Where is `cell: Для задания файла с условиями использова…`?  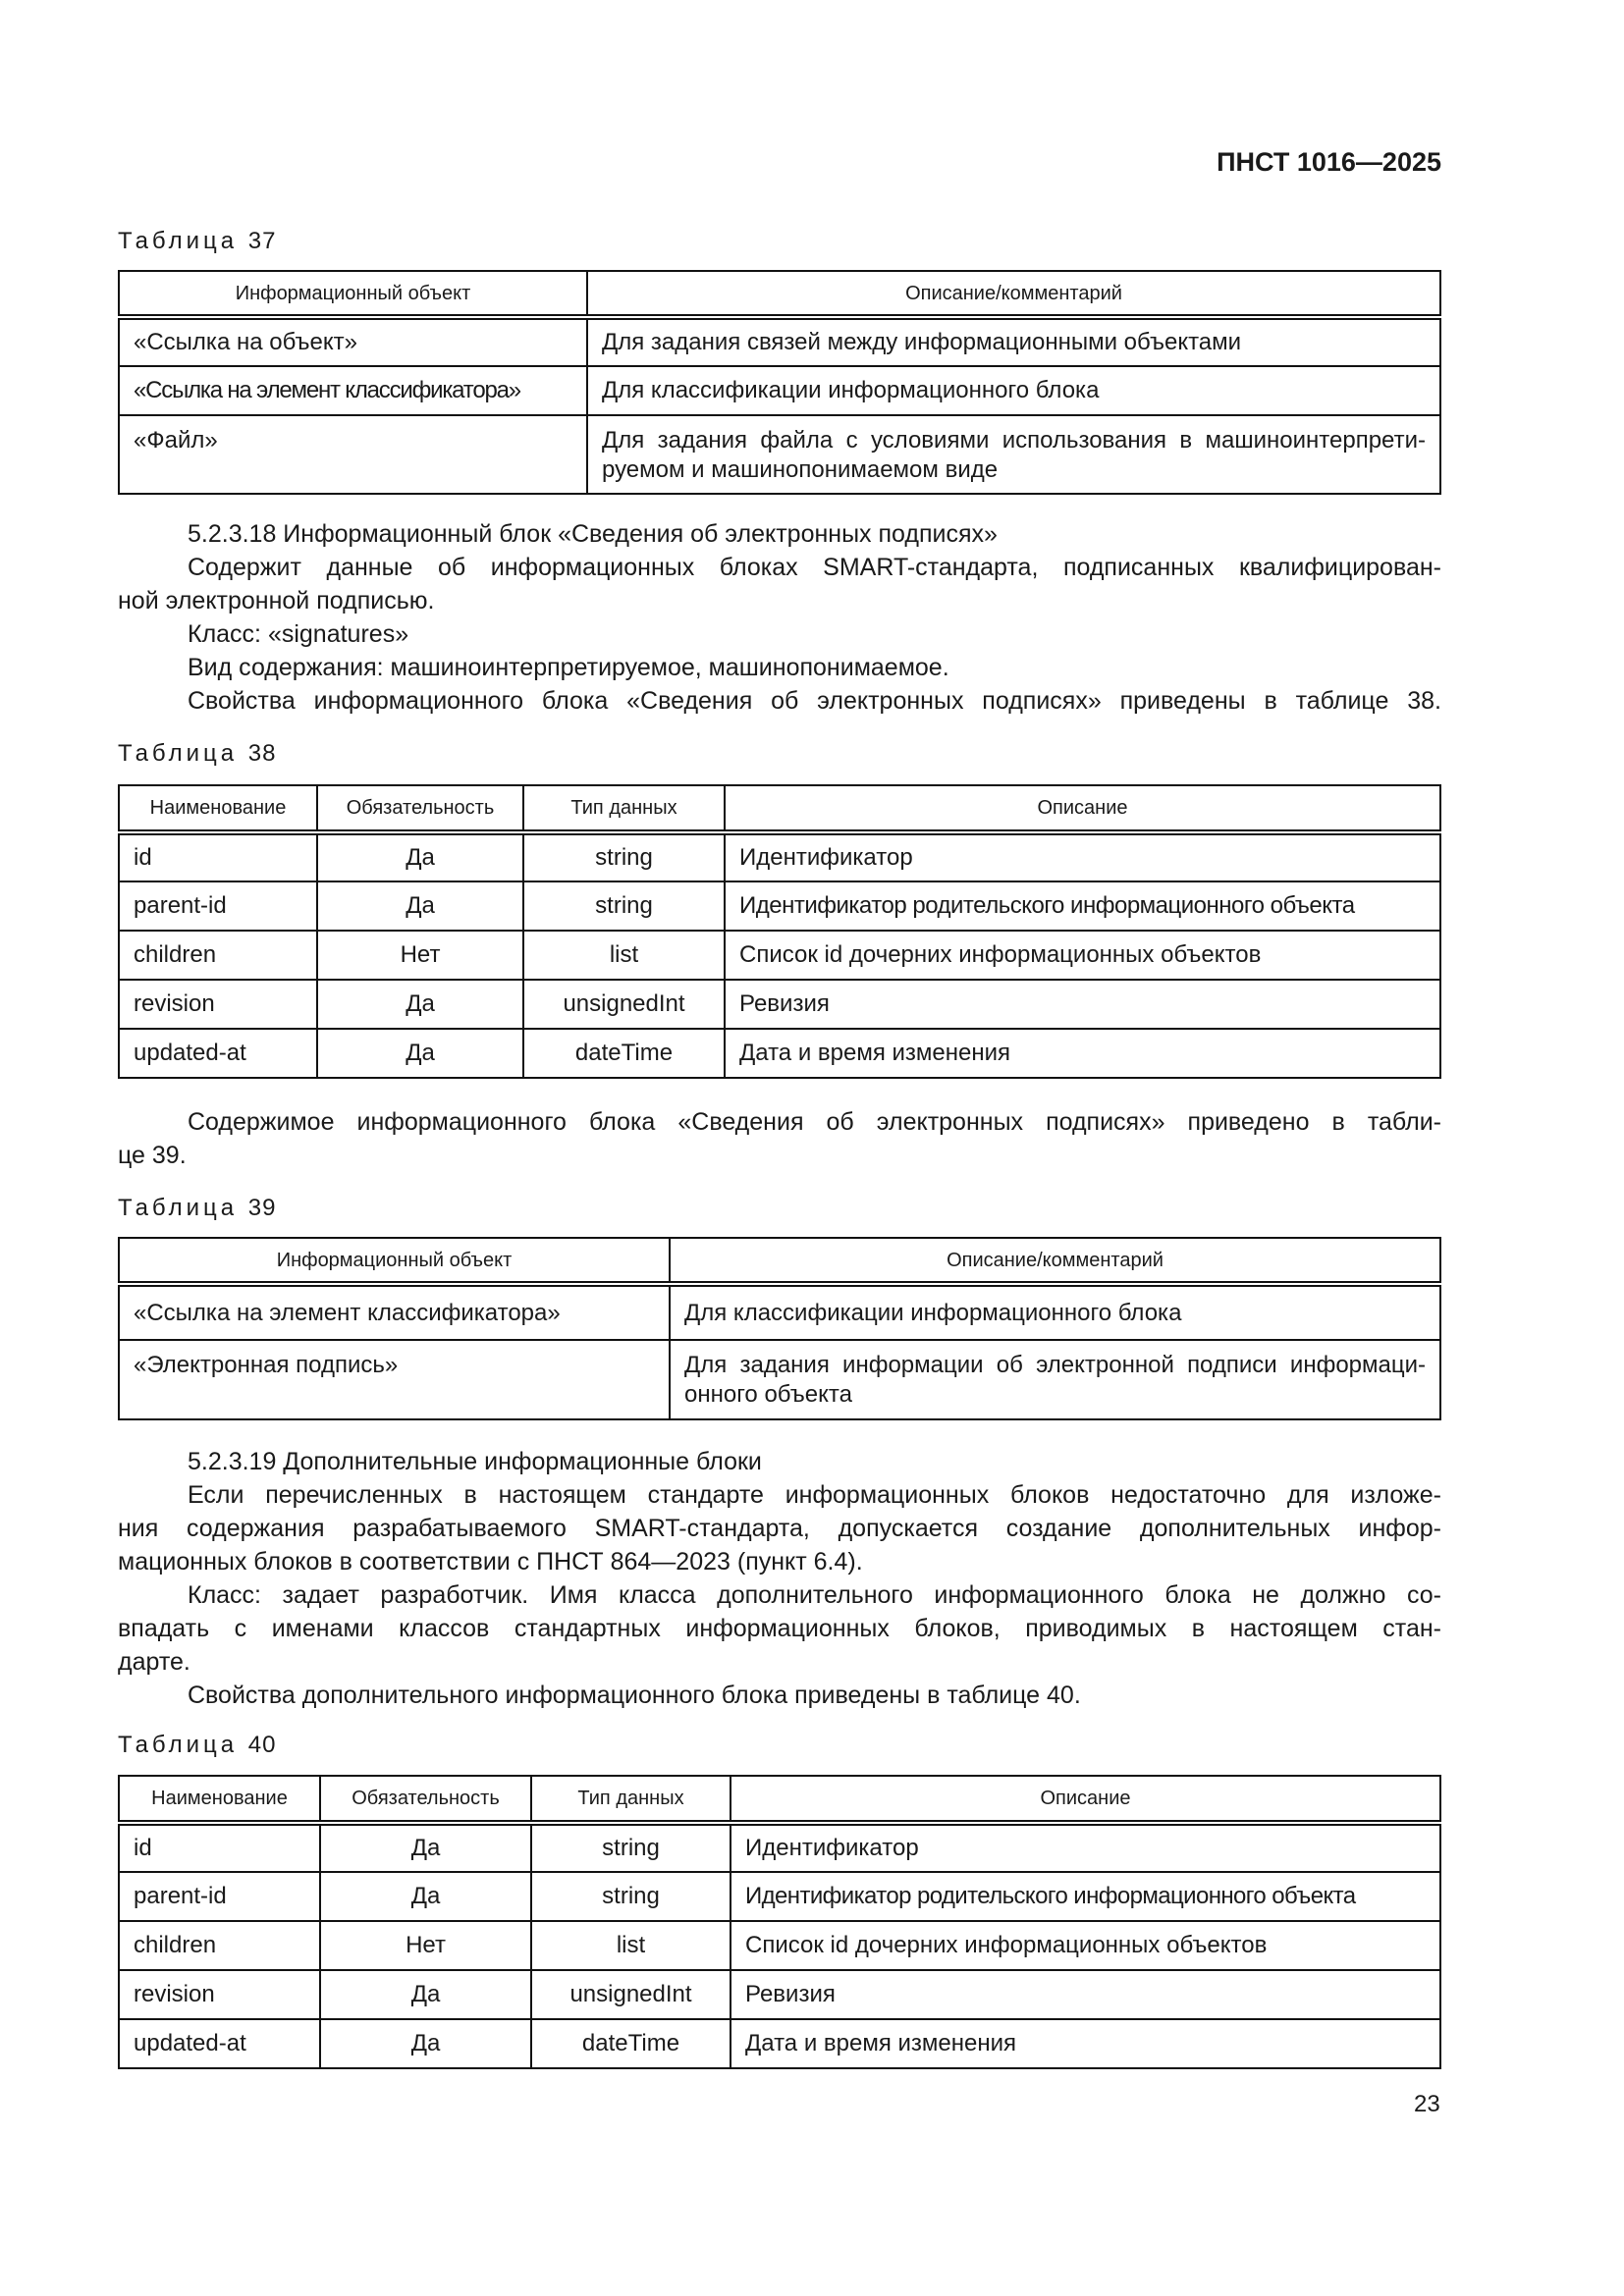 cell: Для задания файла с условиями использова… is located at coordinates (1013, 454).